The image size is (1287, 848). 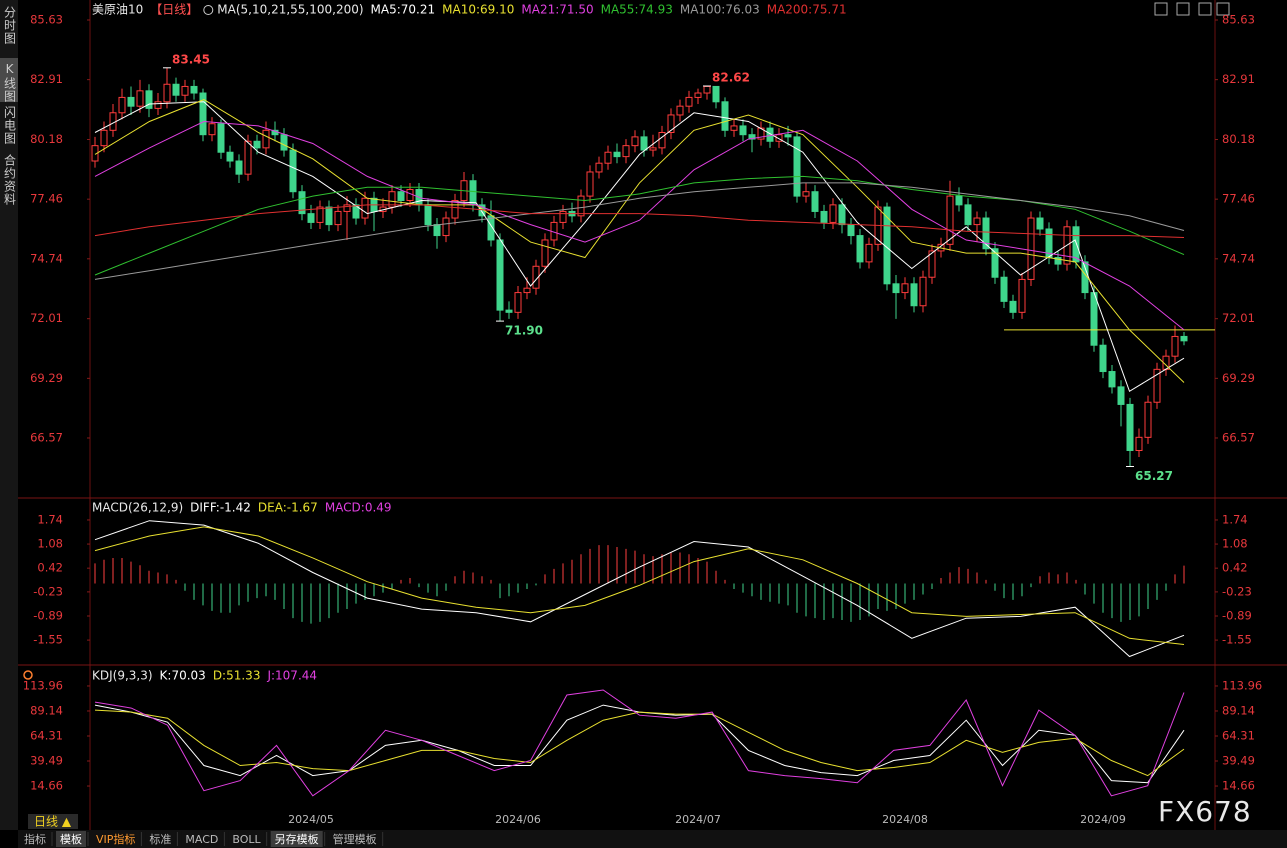 What do you see at coordinates (1238, 199) in the screenshot?
I see `y-tick-label-right: 77.46` at bounding box center [1238, 199].